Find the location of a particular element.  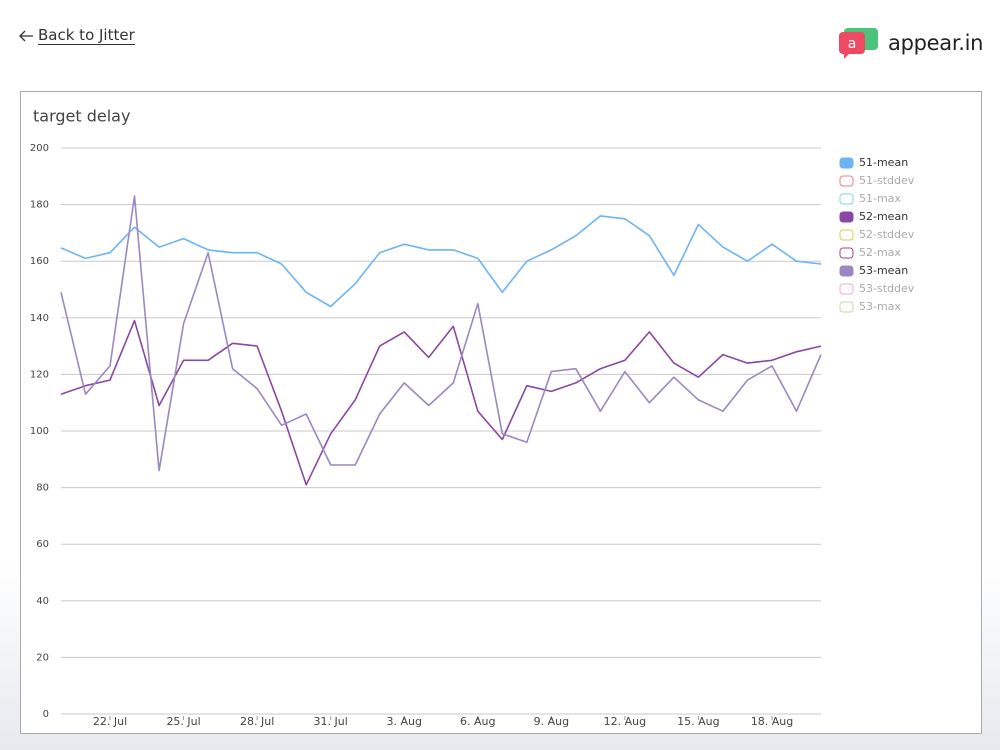

x-tick-label: 28. Jul is located at coordinates (257, 721).